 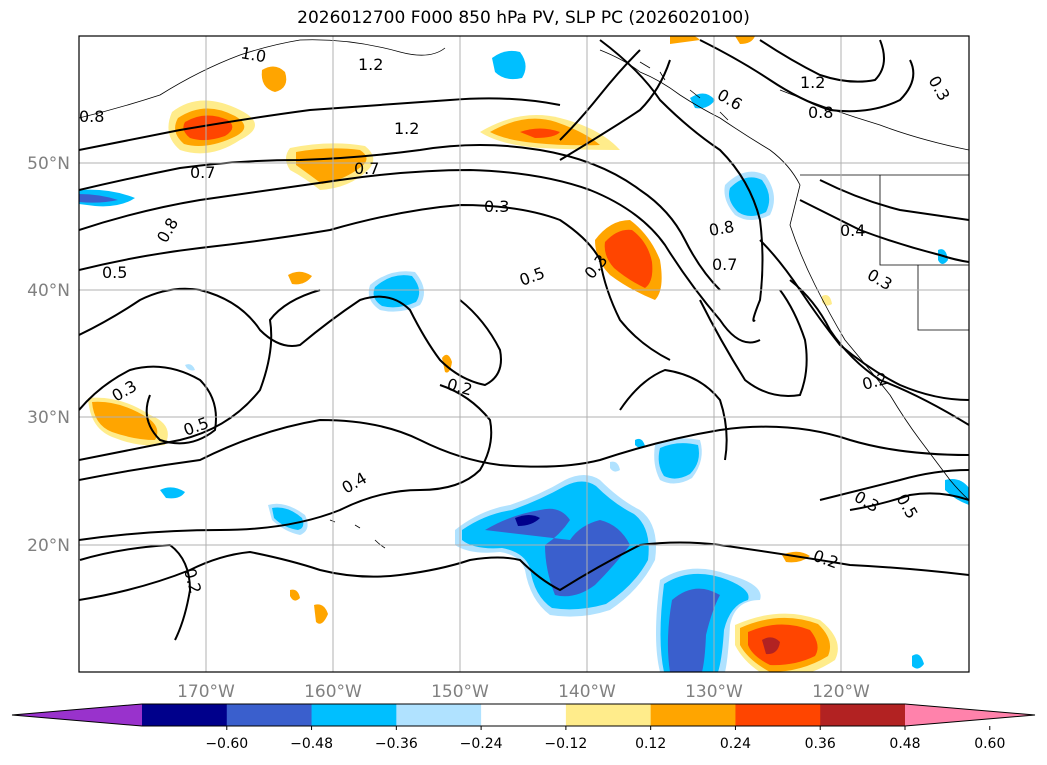 What do you see at coordinates (48, 418) in the screenshot?
I see `lat-label: 30°N` at bounding box center [48, 418].